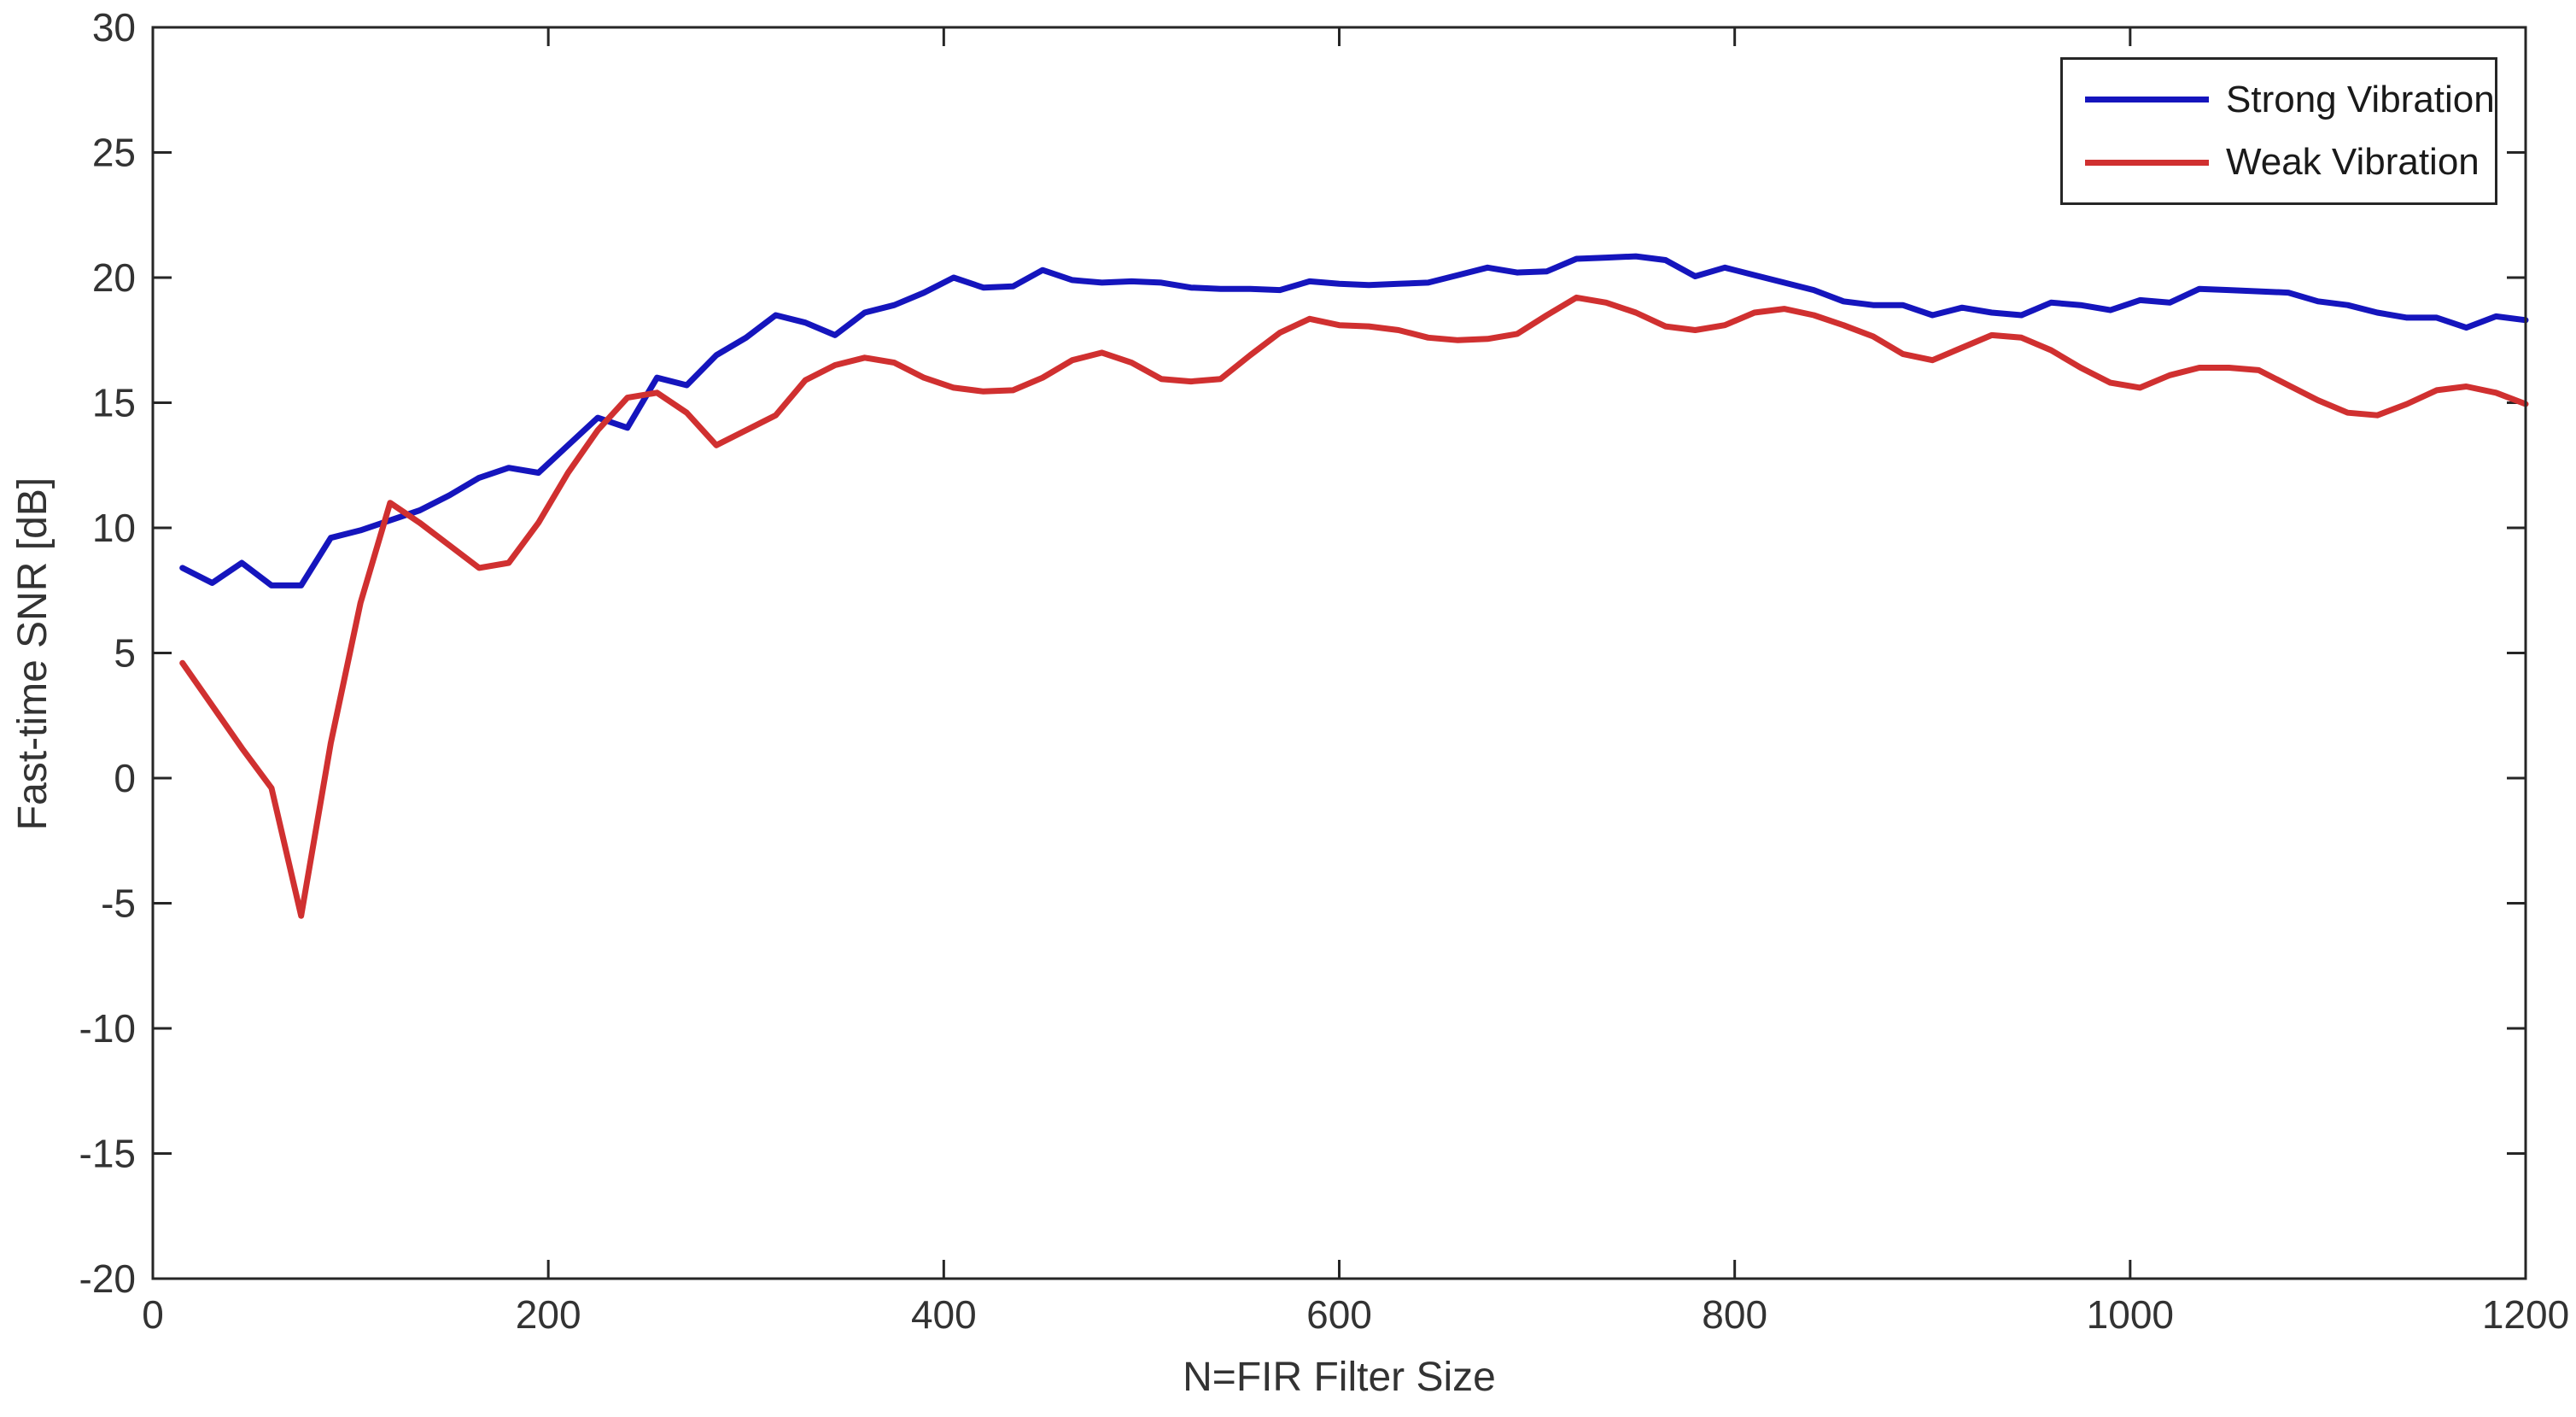 This screenshot has width=2576, height=1417. I want to click on legend-line-strong-vibration, so click(2147, 100).